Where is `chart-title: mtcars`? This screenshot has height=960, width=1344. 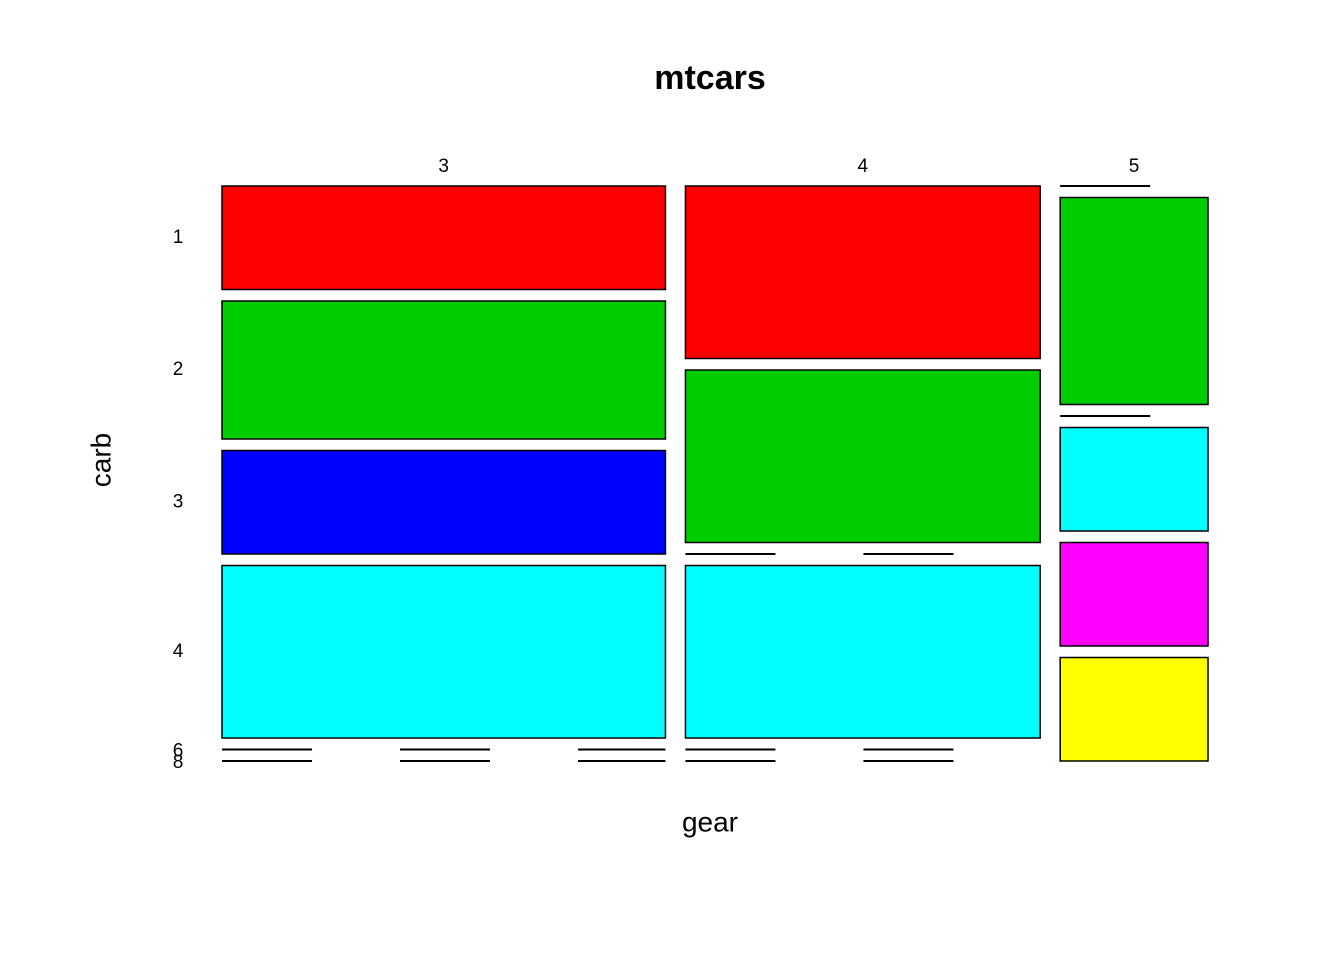 chart-title: mtcars is located at coordinates (710, 78).